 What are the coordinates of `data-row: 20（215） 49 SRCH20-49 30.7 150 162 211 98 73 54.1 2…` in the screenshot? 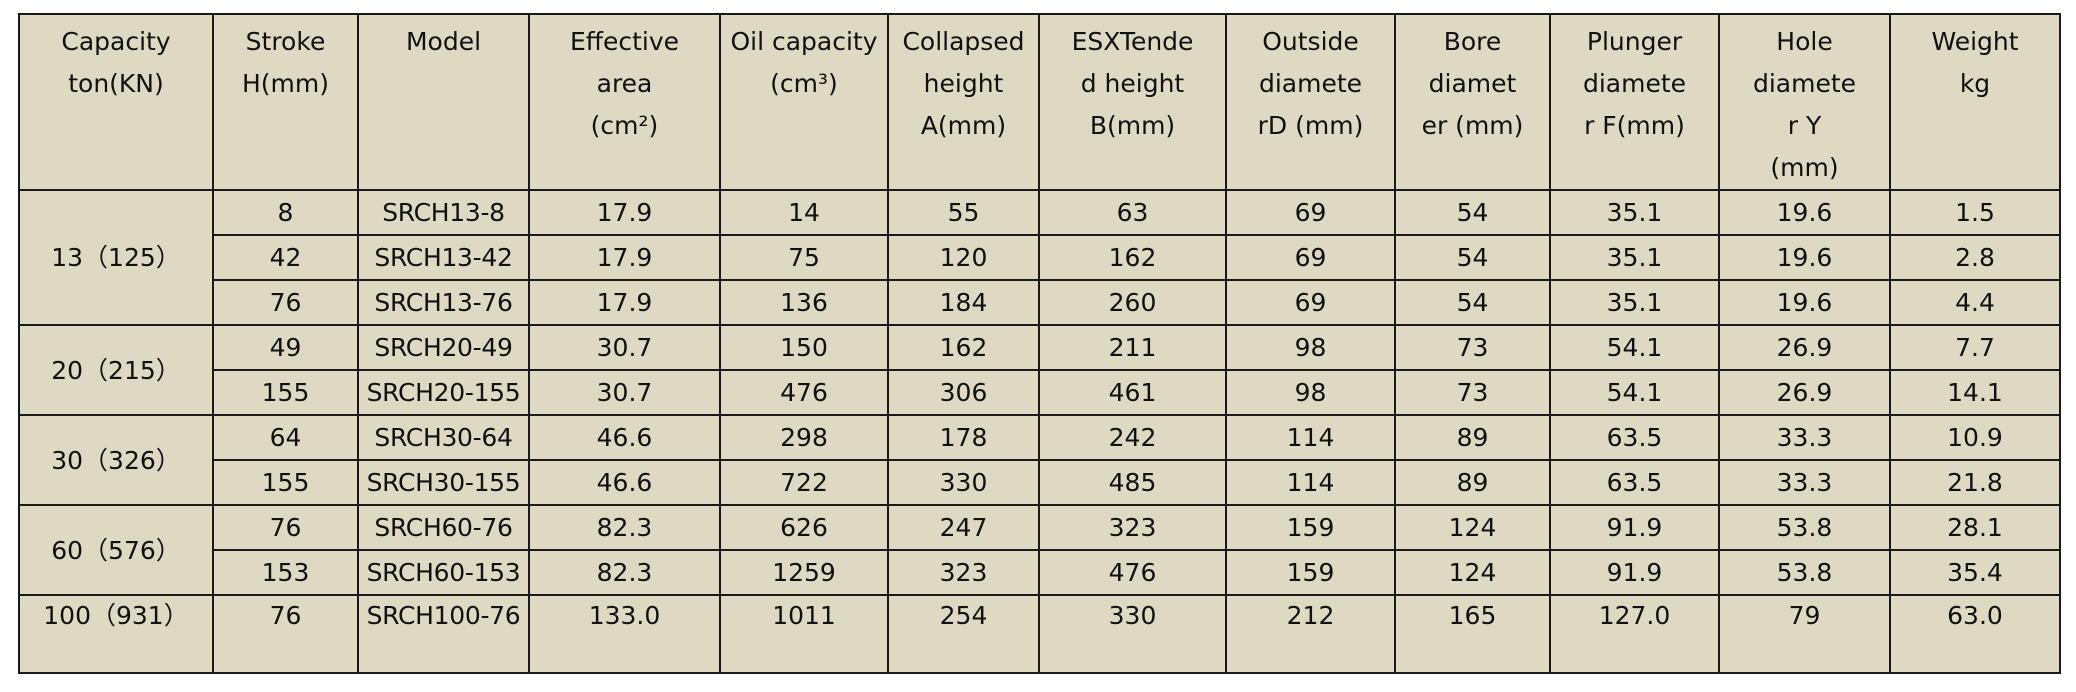 It's located at (1039, 370).